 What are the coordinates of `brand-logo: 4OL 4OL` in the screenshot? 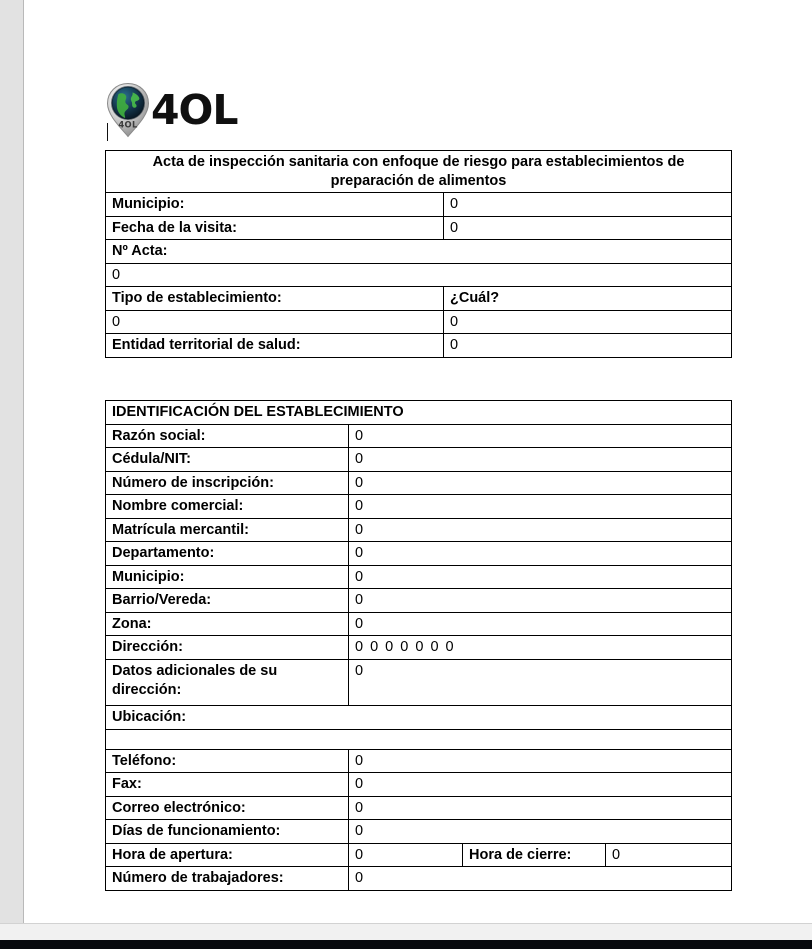 It's located at (172, 110).